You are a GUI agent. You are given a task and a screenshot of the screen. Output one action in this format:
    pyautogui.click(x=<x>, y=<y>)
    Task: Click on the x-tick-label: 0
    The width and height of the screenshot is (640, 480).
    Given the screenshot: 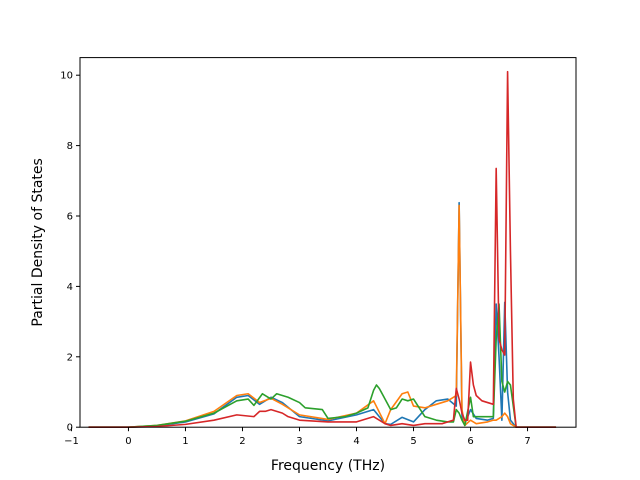 What is the action you would take?
    pyautogui.click(x=128, y=441)
    